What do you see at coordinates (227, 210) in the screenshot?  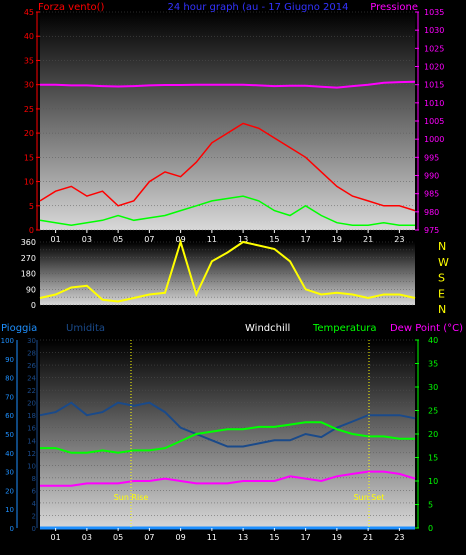 I see `series-line-avg` at bounding box center [227, 210].